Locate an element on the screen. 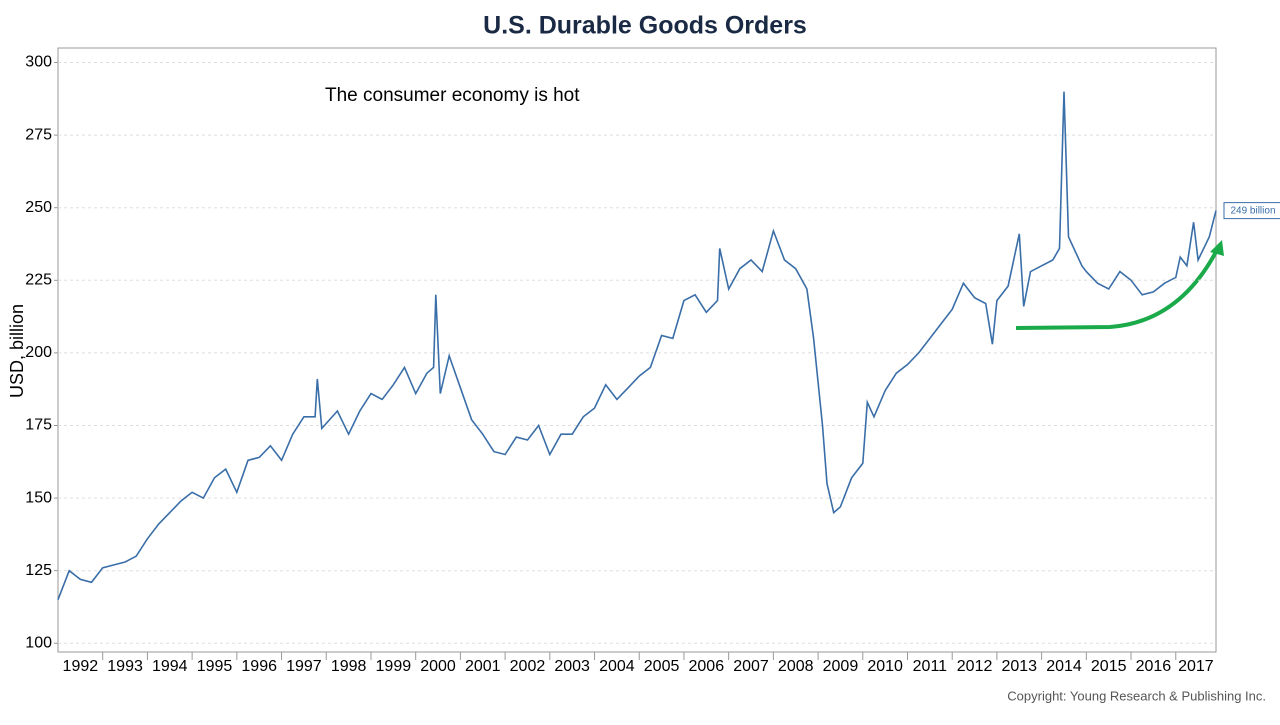 This screenshot has width=1280, height=725. y-tick-label: 275 is located at coordinates (38, 134).